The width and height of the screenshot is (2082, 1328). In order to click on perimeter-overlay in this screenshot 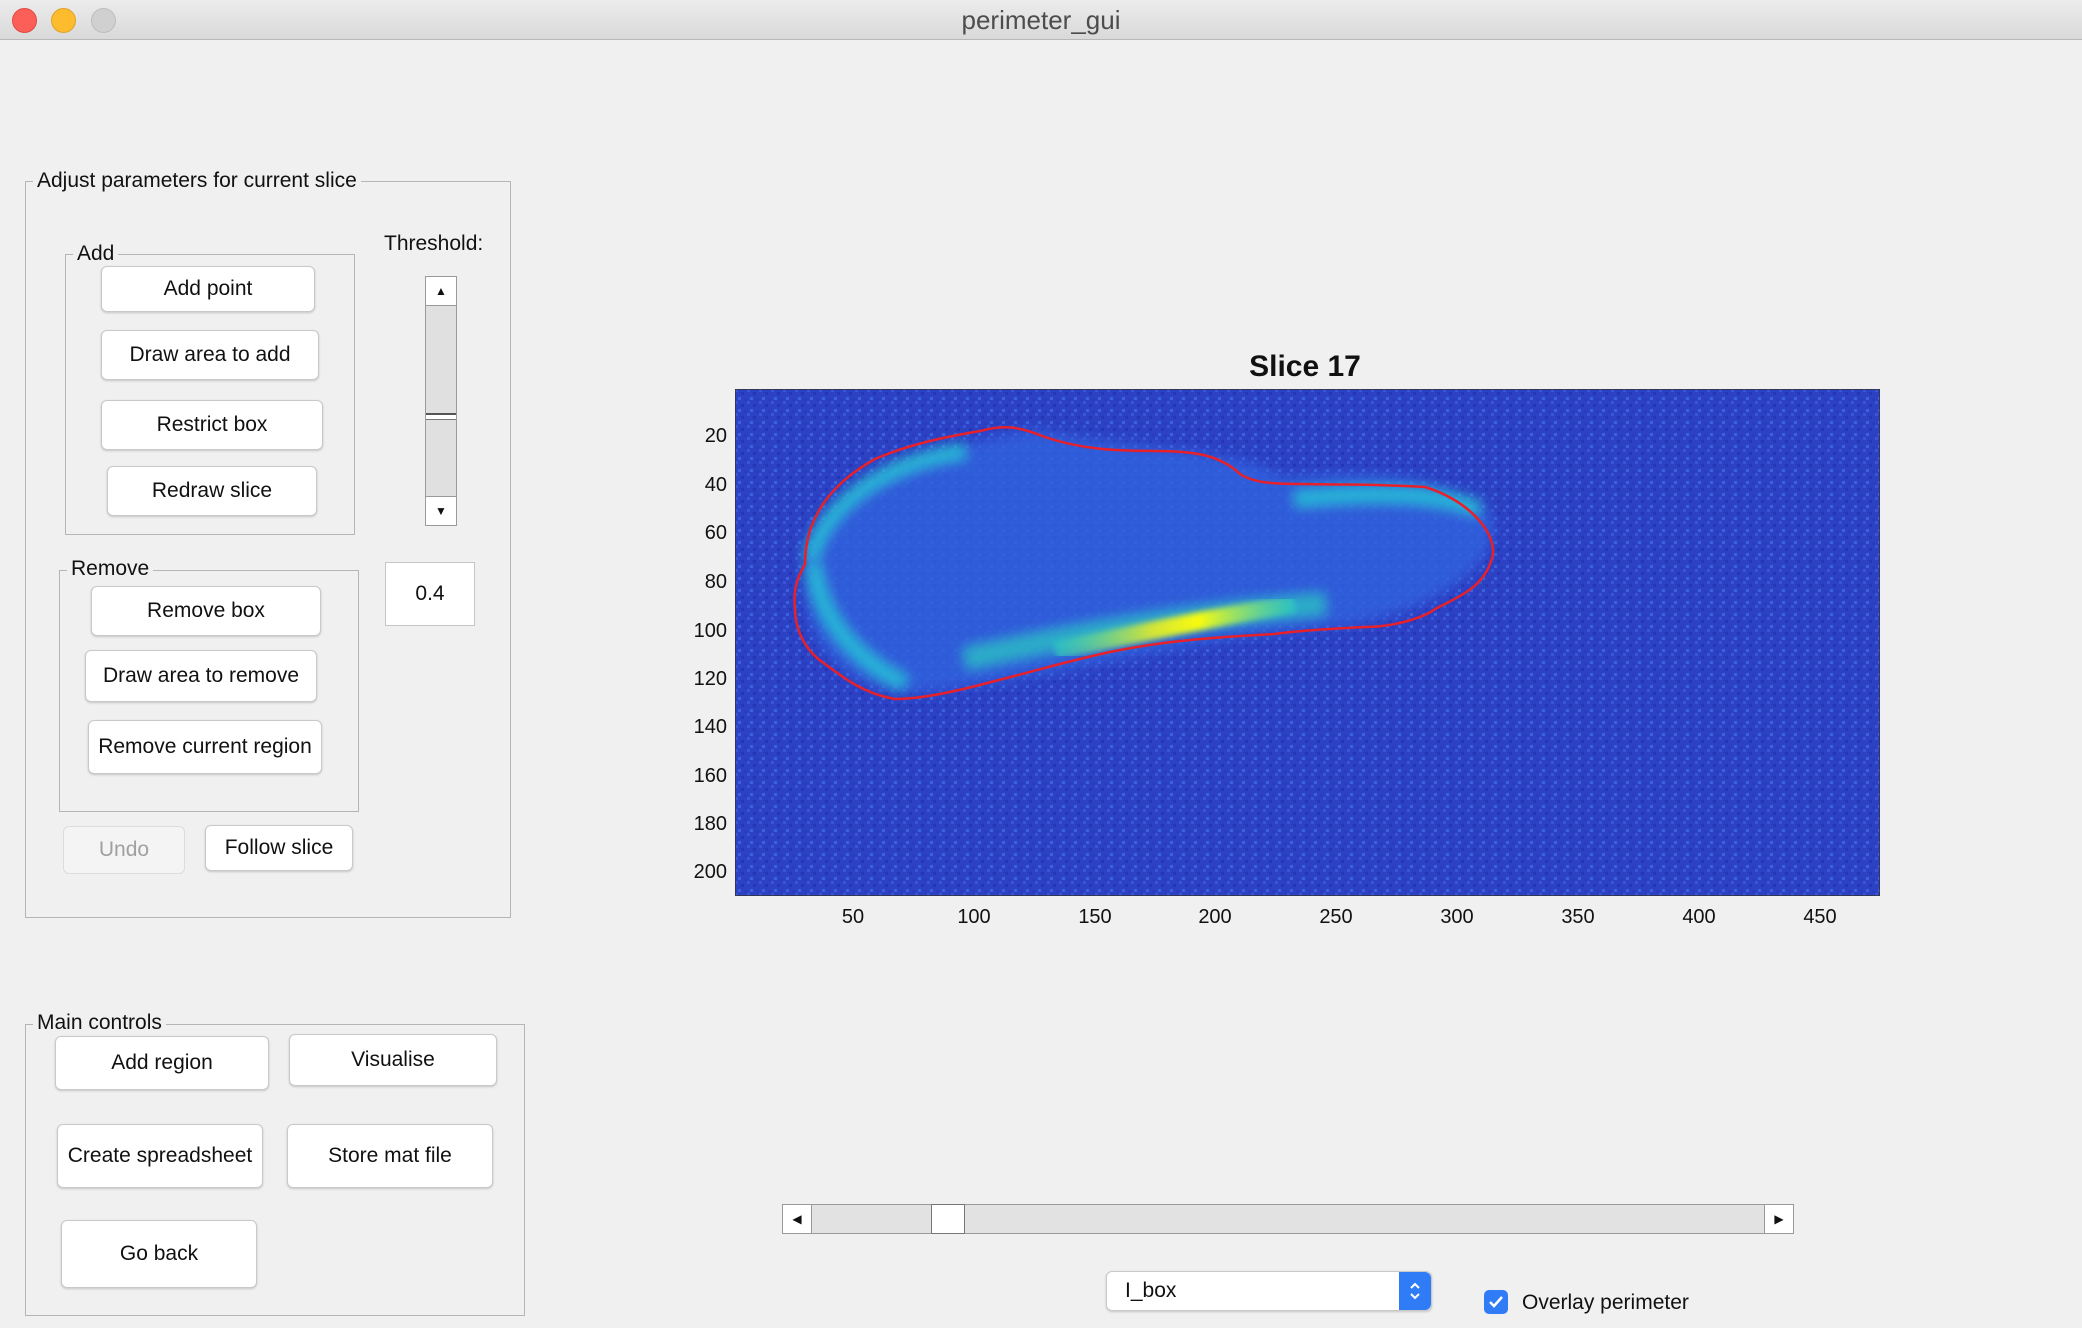, I will do `click(1144, 563)`.